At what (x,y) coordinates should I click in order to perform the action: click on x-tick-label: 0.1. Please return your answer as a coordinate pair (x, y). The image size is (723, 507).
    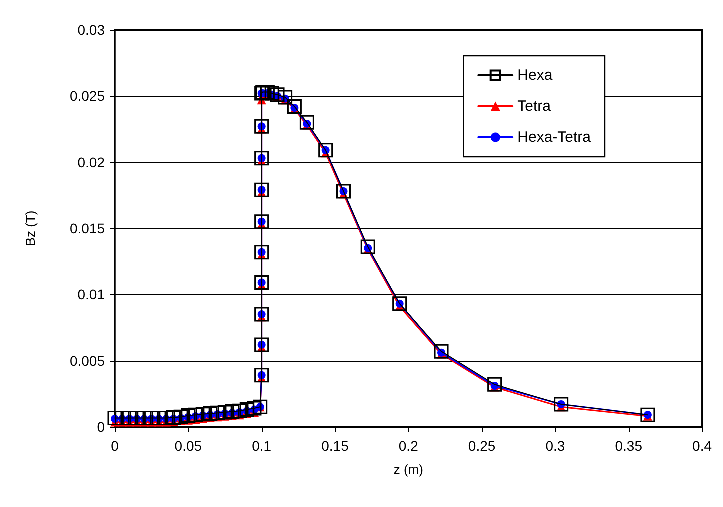
    Looking at the image, I should click on (262, 446).